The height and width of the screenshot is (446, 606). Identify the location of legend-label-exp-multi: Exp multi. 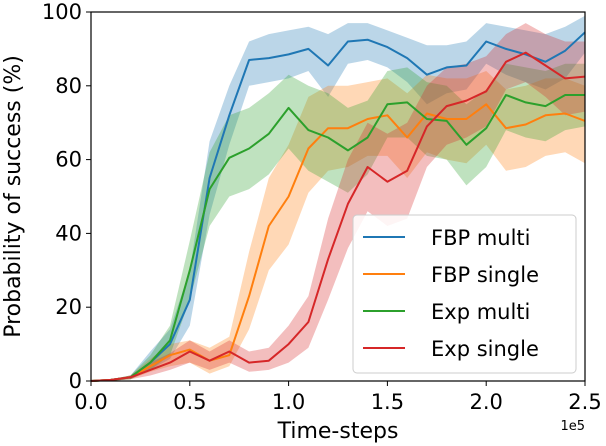
(480, 312).